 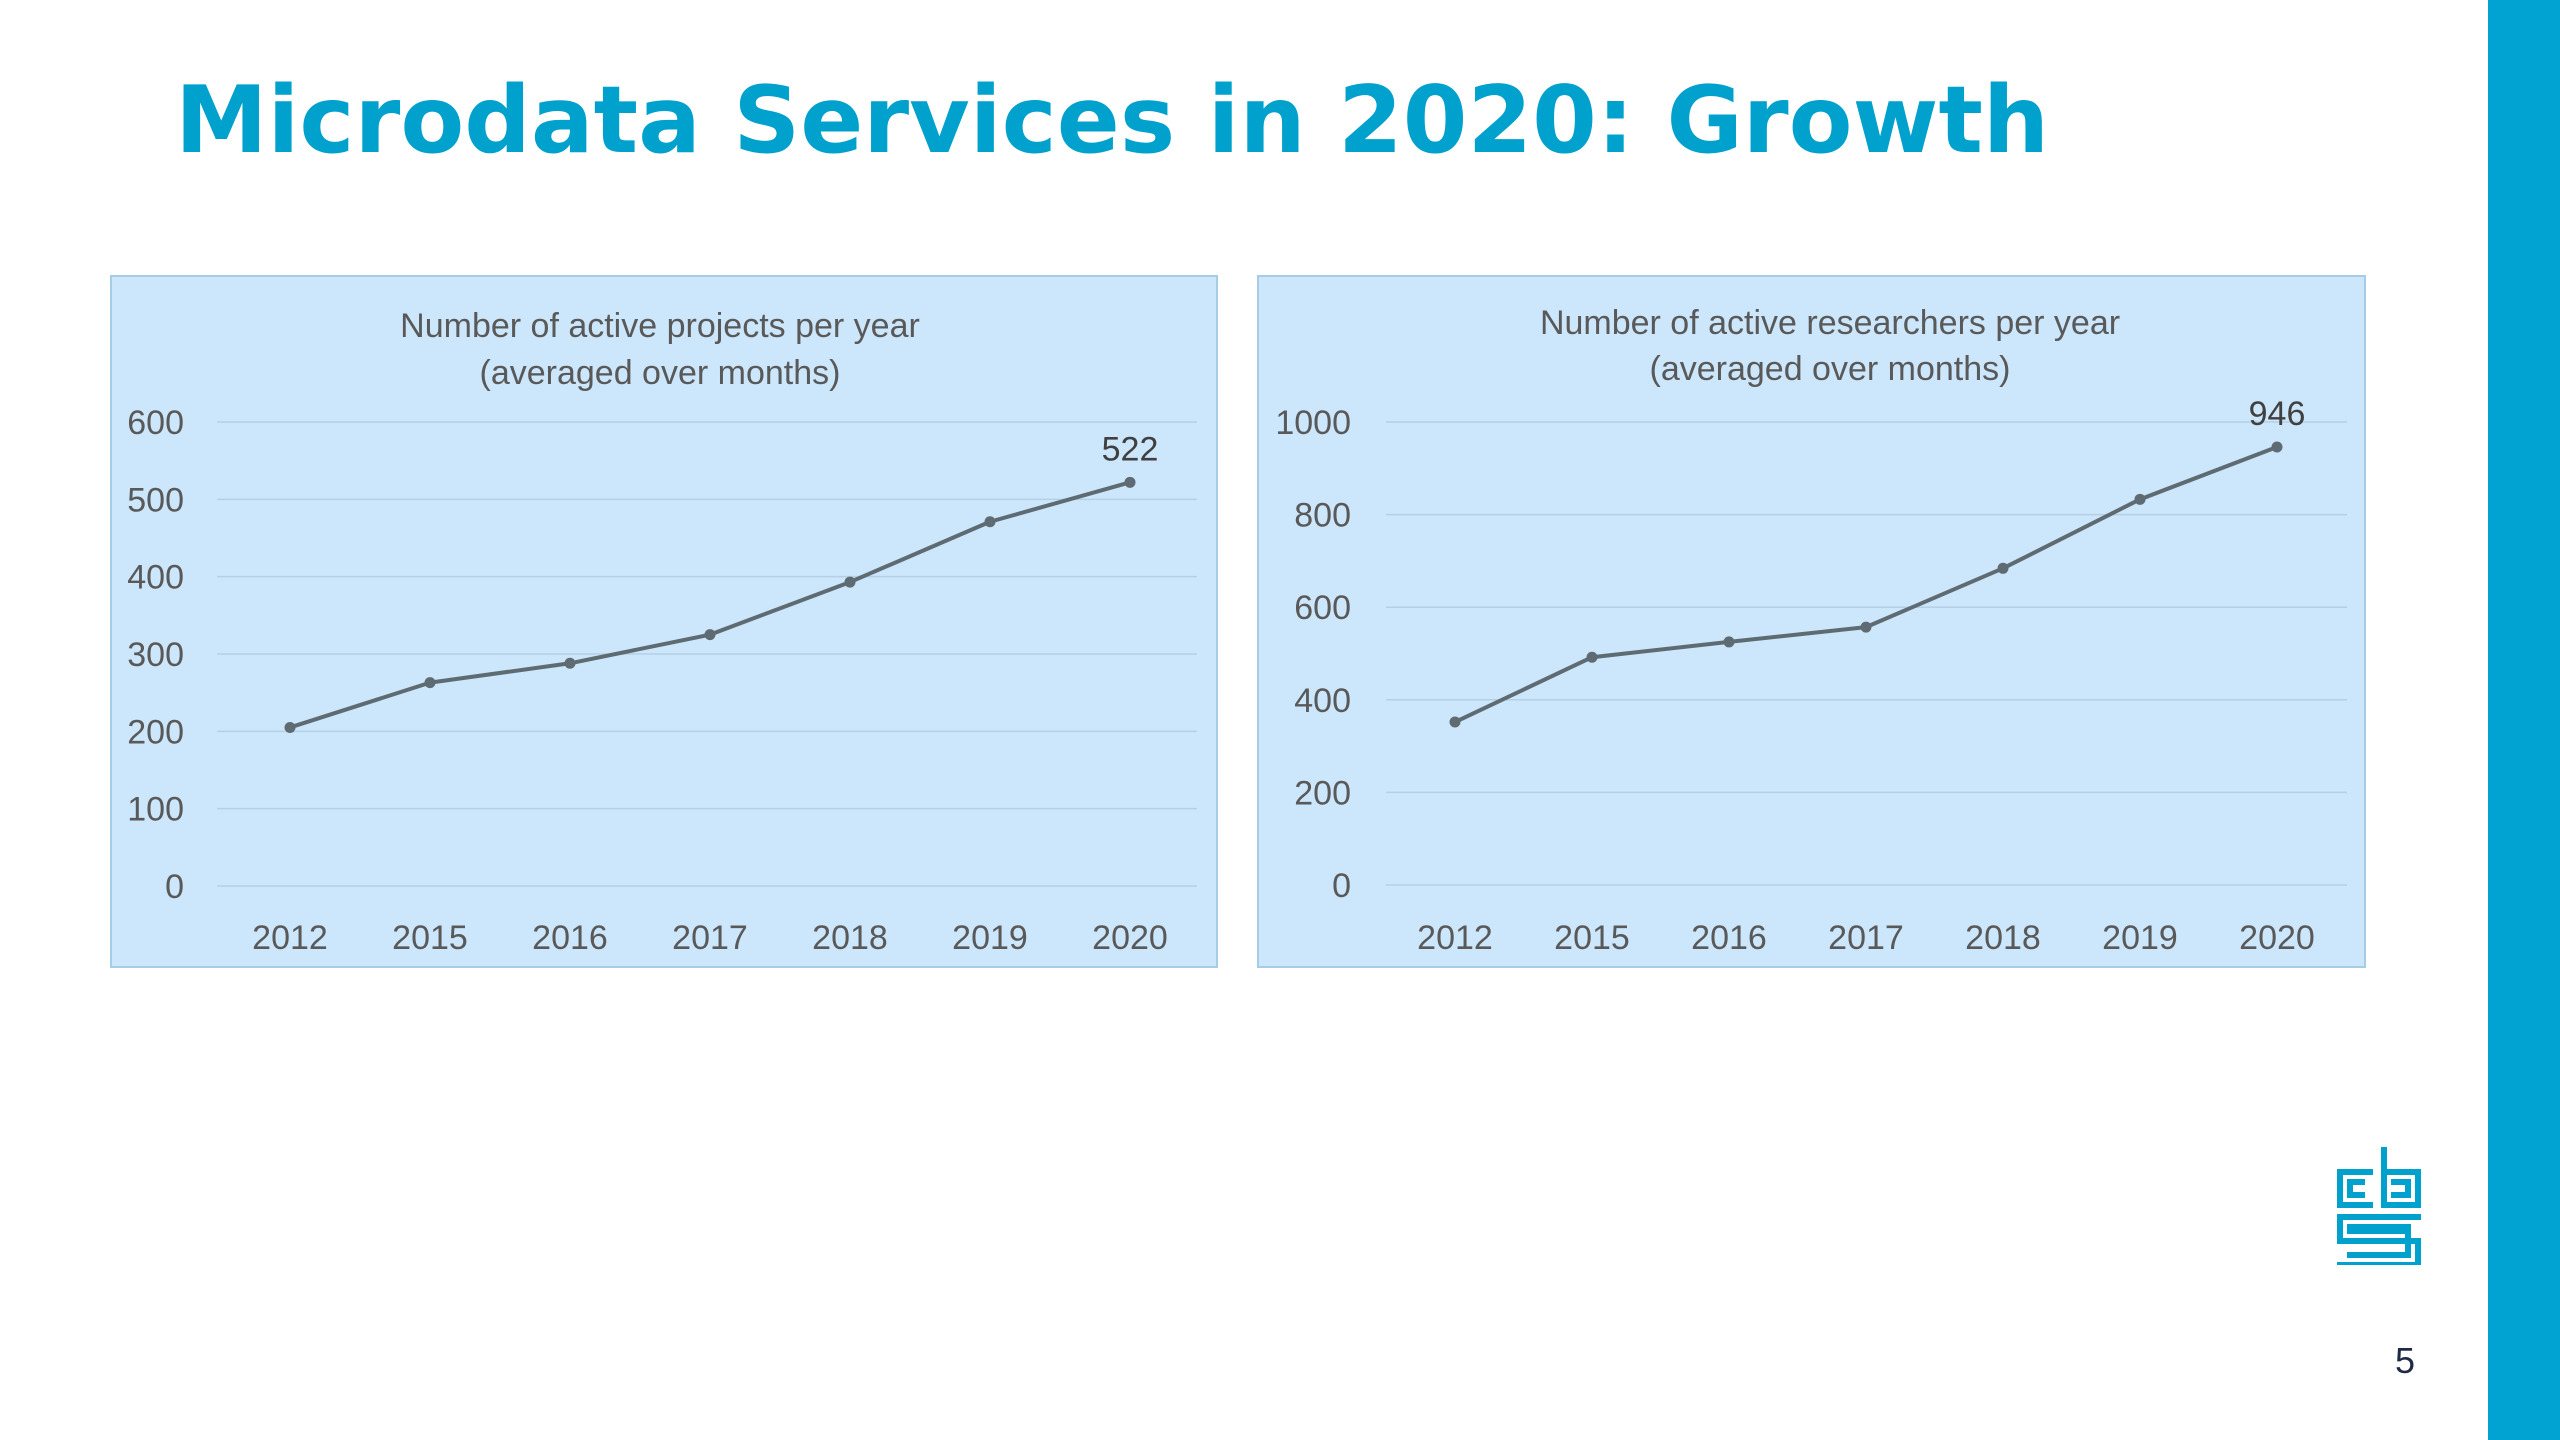 What do you see at coordinates (2524, 720) in the screenshot?
I see `accent-sidebar` at bounding box center [2524, 720].